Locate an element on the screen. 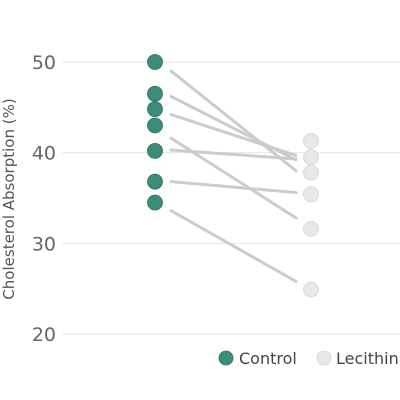 This screenshot has width=400, height=400. legend-control-label: Control is located at coordinates (268, 358).